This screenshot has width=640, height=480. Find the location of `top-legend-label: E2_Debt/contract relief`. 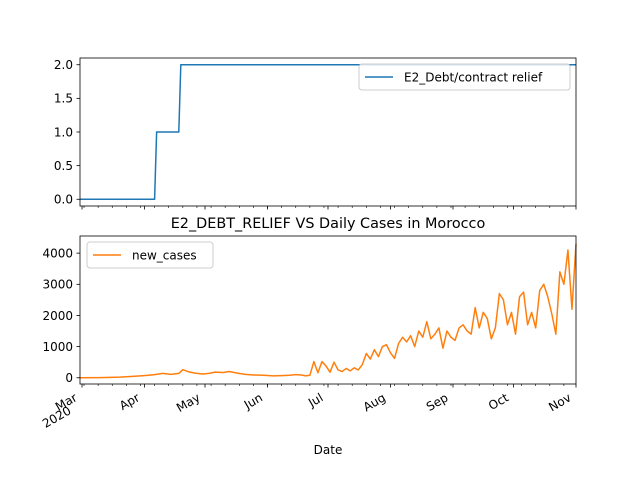

top-legend-label: E2_Debt/contract relief is located at coordinates (473, 78).